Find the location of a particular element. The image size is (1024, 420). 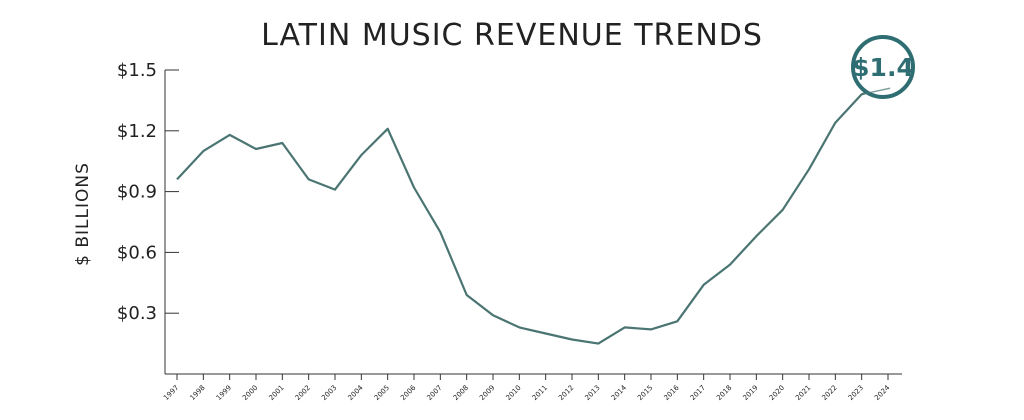

y-tick-label: $0.9 is located at coordinates (137, 192).